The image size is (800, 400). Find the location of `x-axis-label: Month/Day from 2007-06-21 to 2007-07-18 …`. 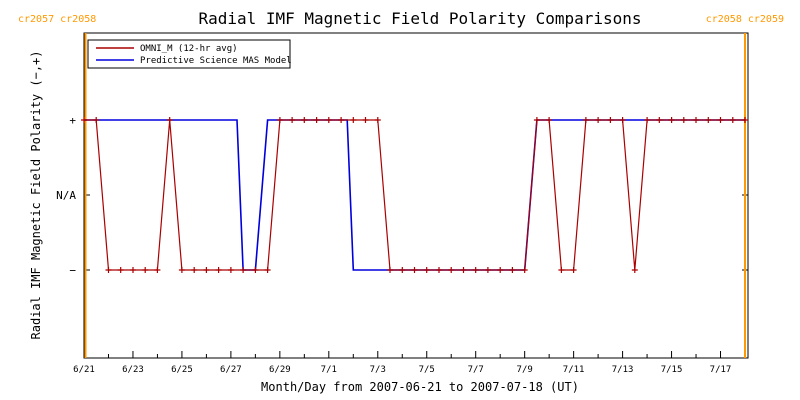

x-axis-label: Month/Day from 2007-06-21 to 2007-07-18 … is located at coordinates (420, 387).